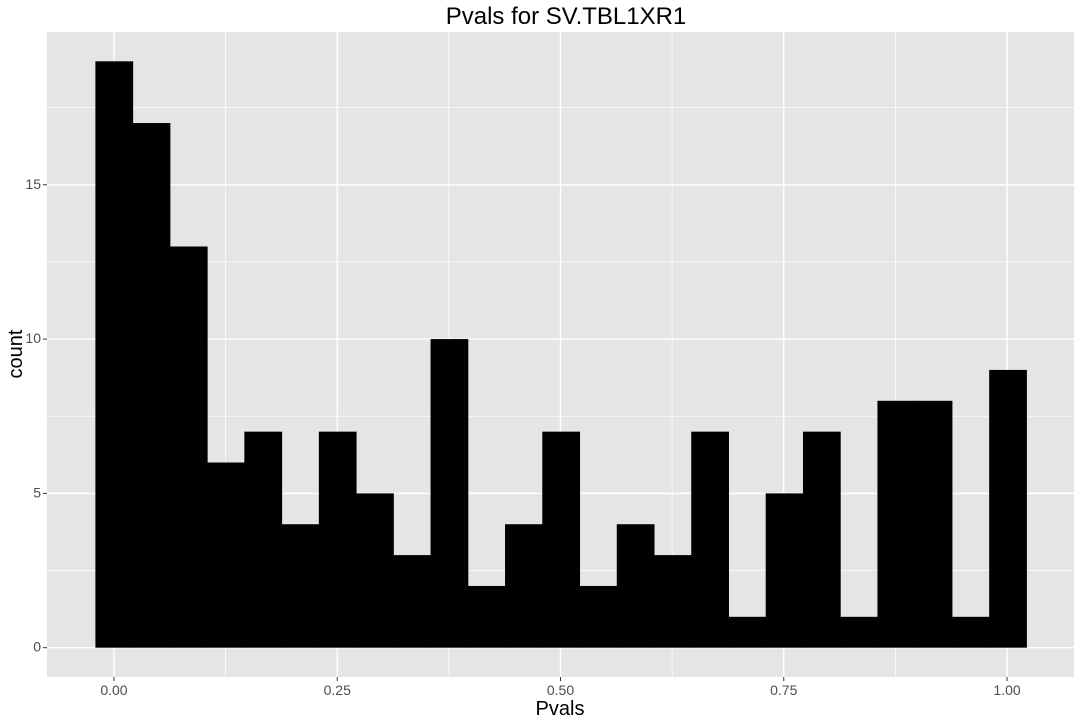 This screenshot has height=720, width=1080. Describe the element at coordinates (566, 16) in the screenshot. I see `chart-title: Pvals for SV.TBL1XR1` at that location.